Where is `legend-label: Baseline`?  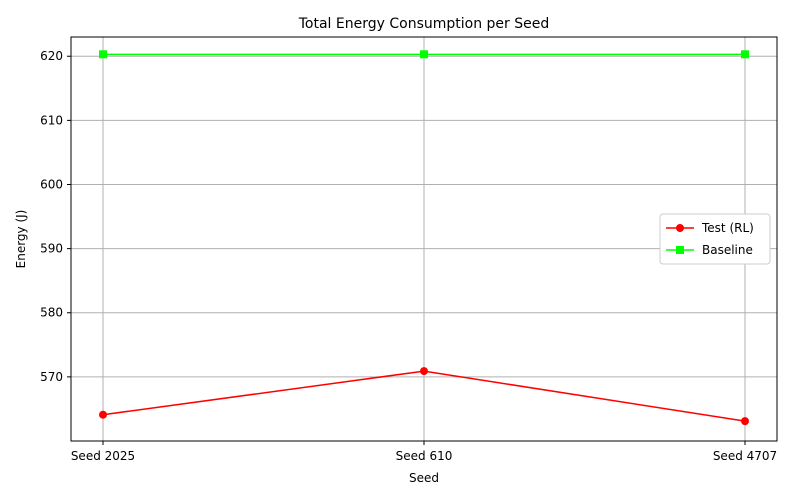 legend-label: Baseline is located at coordinates (727, 250).